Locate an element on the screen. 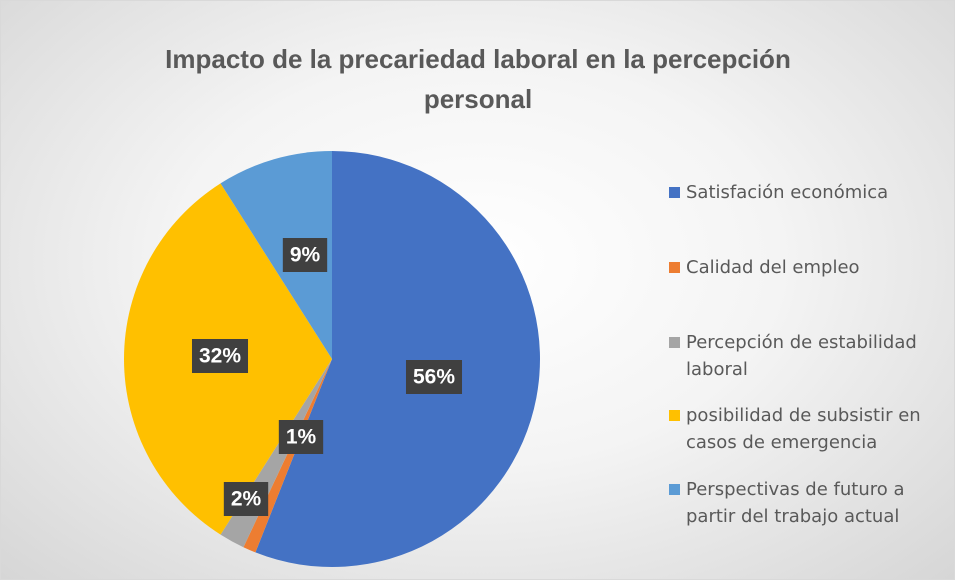 The width and height of the screenshot is (955, 580). legend-item: Satisfación económica is located at coordinates (809, 192).